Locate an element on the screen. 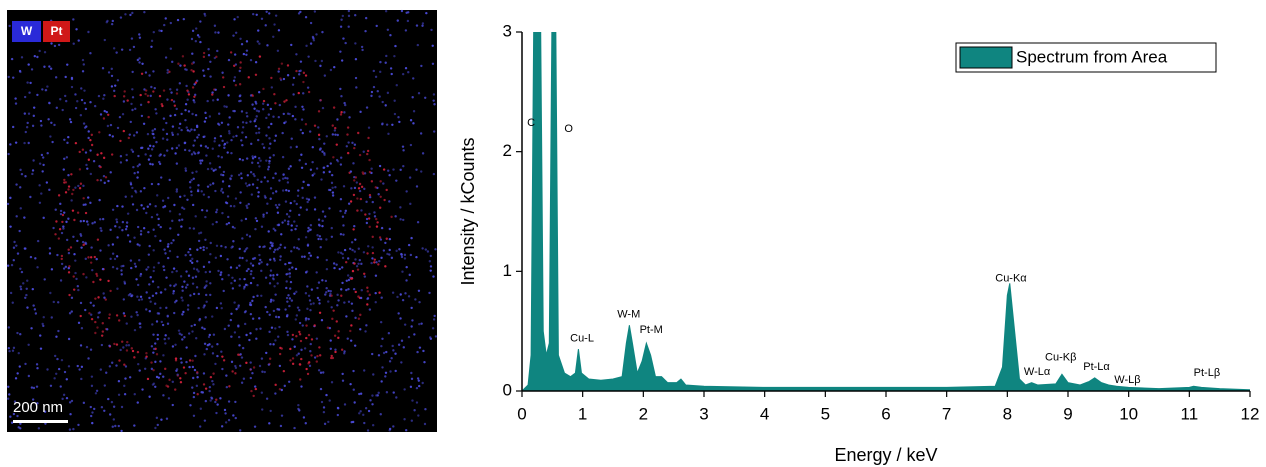  x-tick-label: 0 is located at coordinates (521, 413).